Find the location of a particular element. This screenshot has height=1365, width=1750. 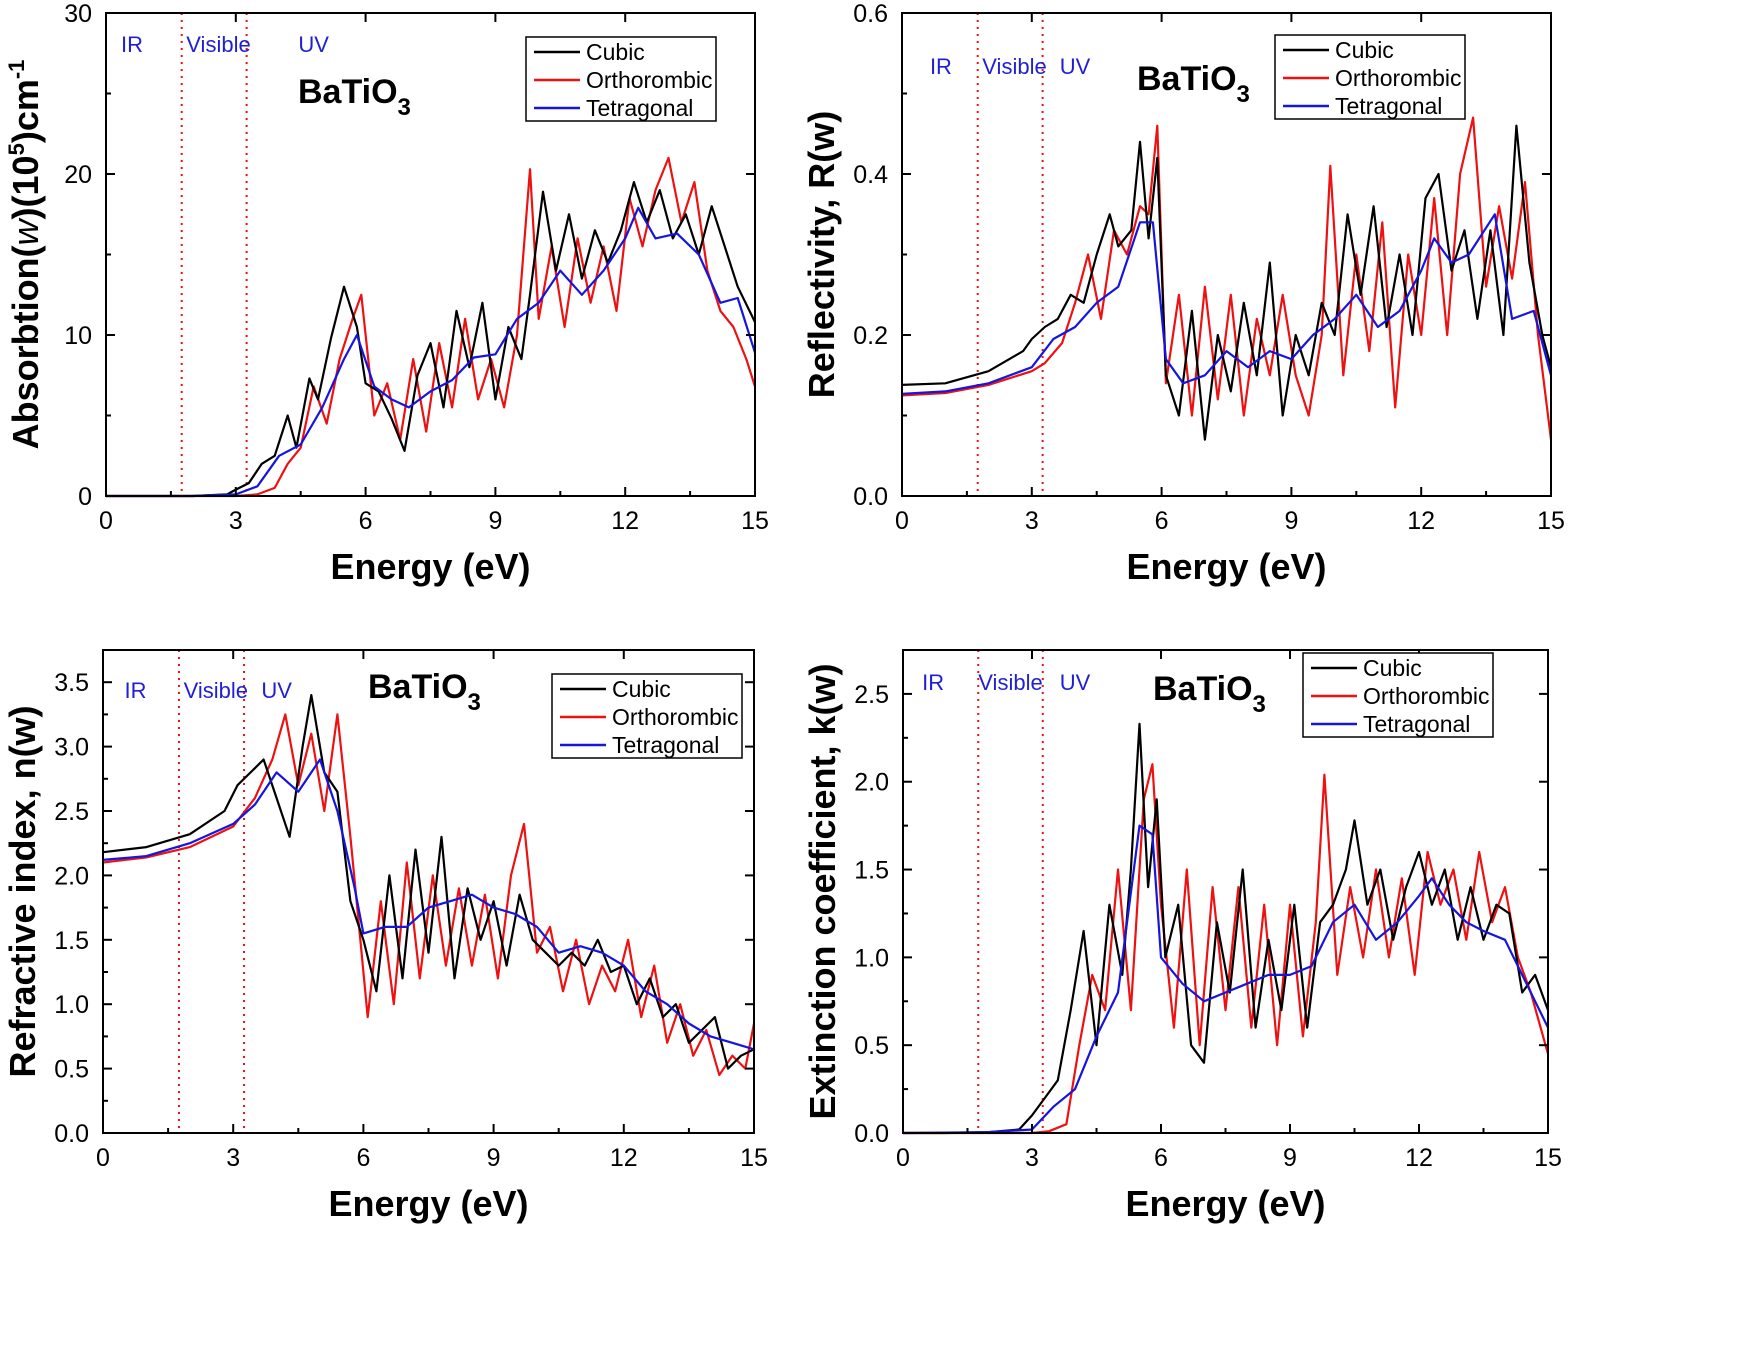

y-tick-label: 10 is located at coordinates (78, 336).